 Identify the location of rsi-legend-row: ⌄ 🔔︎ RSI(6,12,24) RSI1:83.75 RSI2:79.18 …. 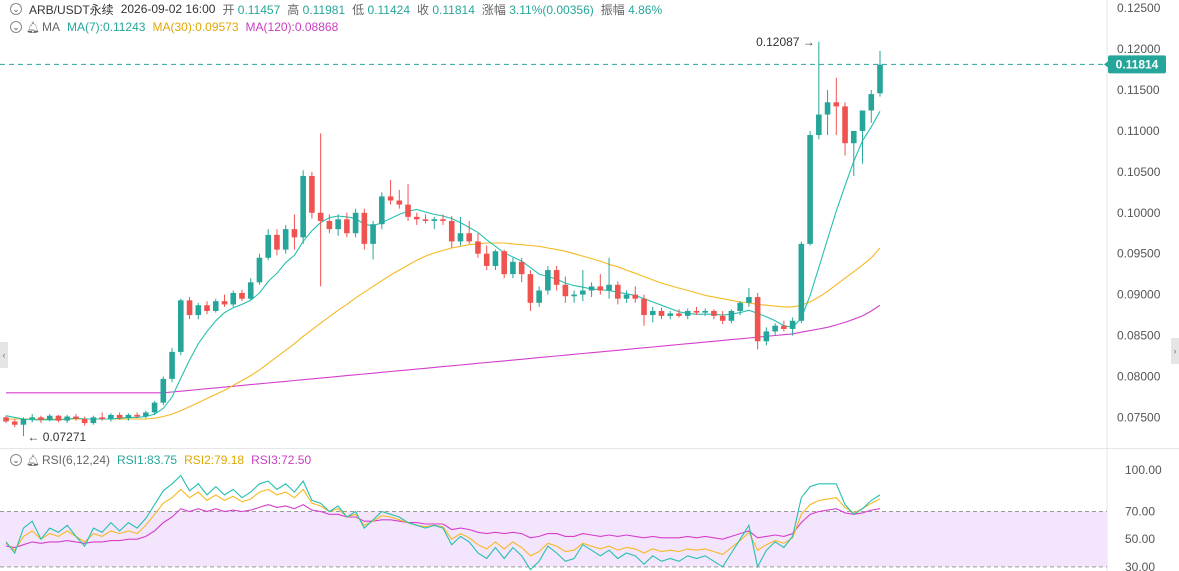
(155, 460).